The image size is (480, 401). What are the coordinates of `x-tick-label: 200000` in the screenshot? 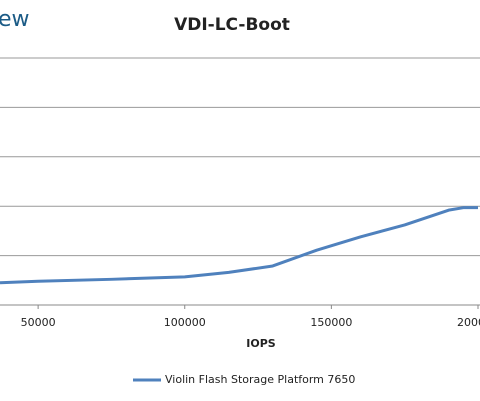 It's located at (468, 322).